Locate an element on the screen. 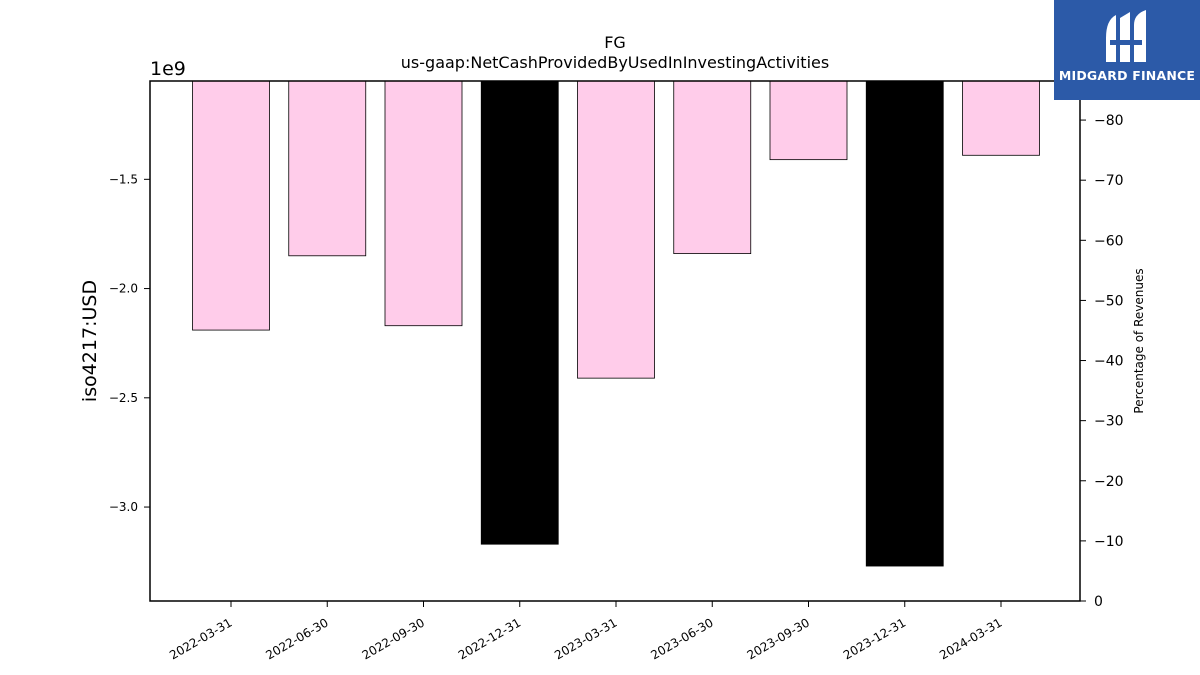 The width and height of the screenshot is (1200, 675). y2-tick-label: −30 is located at coordinates (1109, 422).